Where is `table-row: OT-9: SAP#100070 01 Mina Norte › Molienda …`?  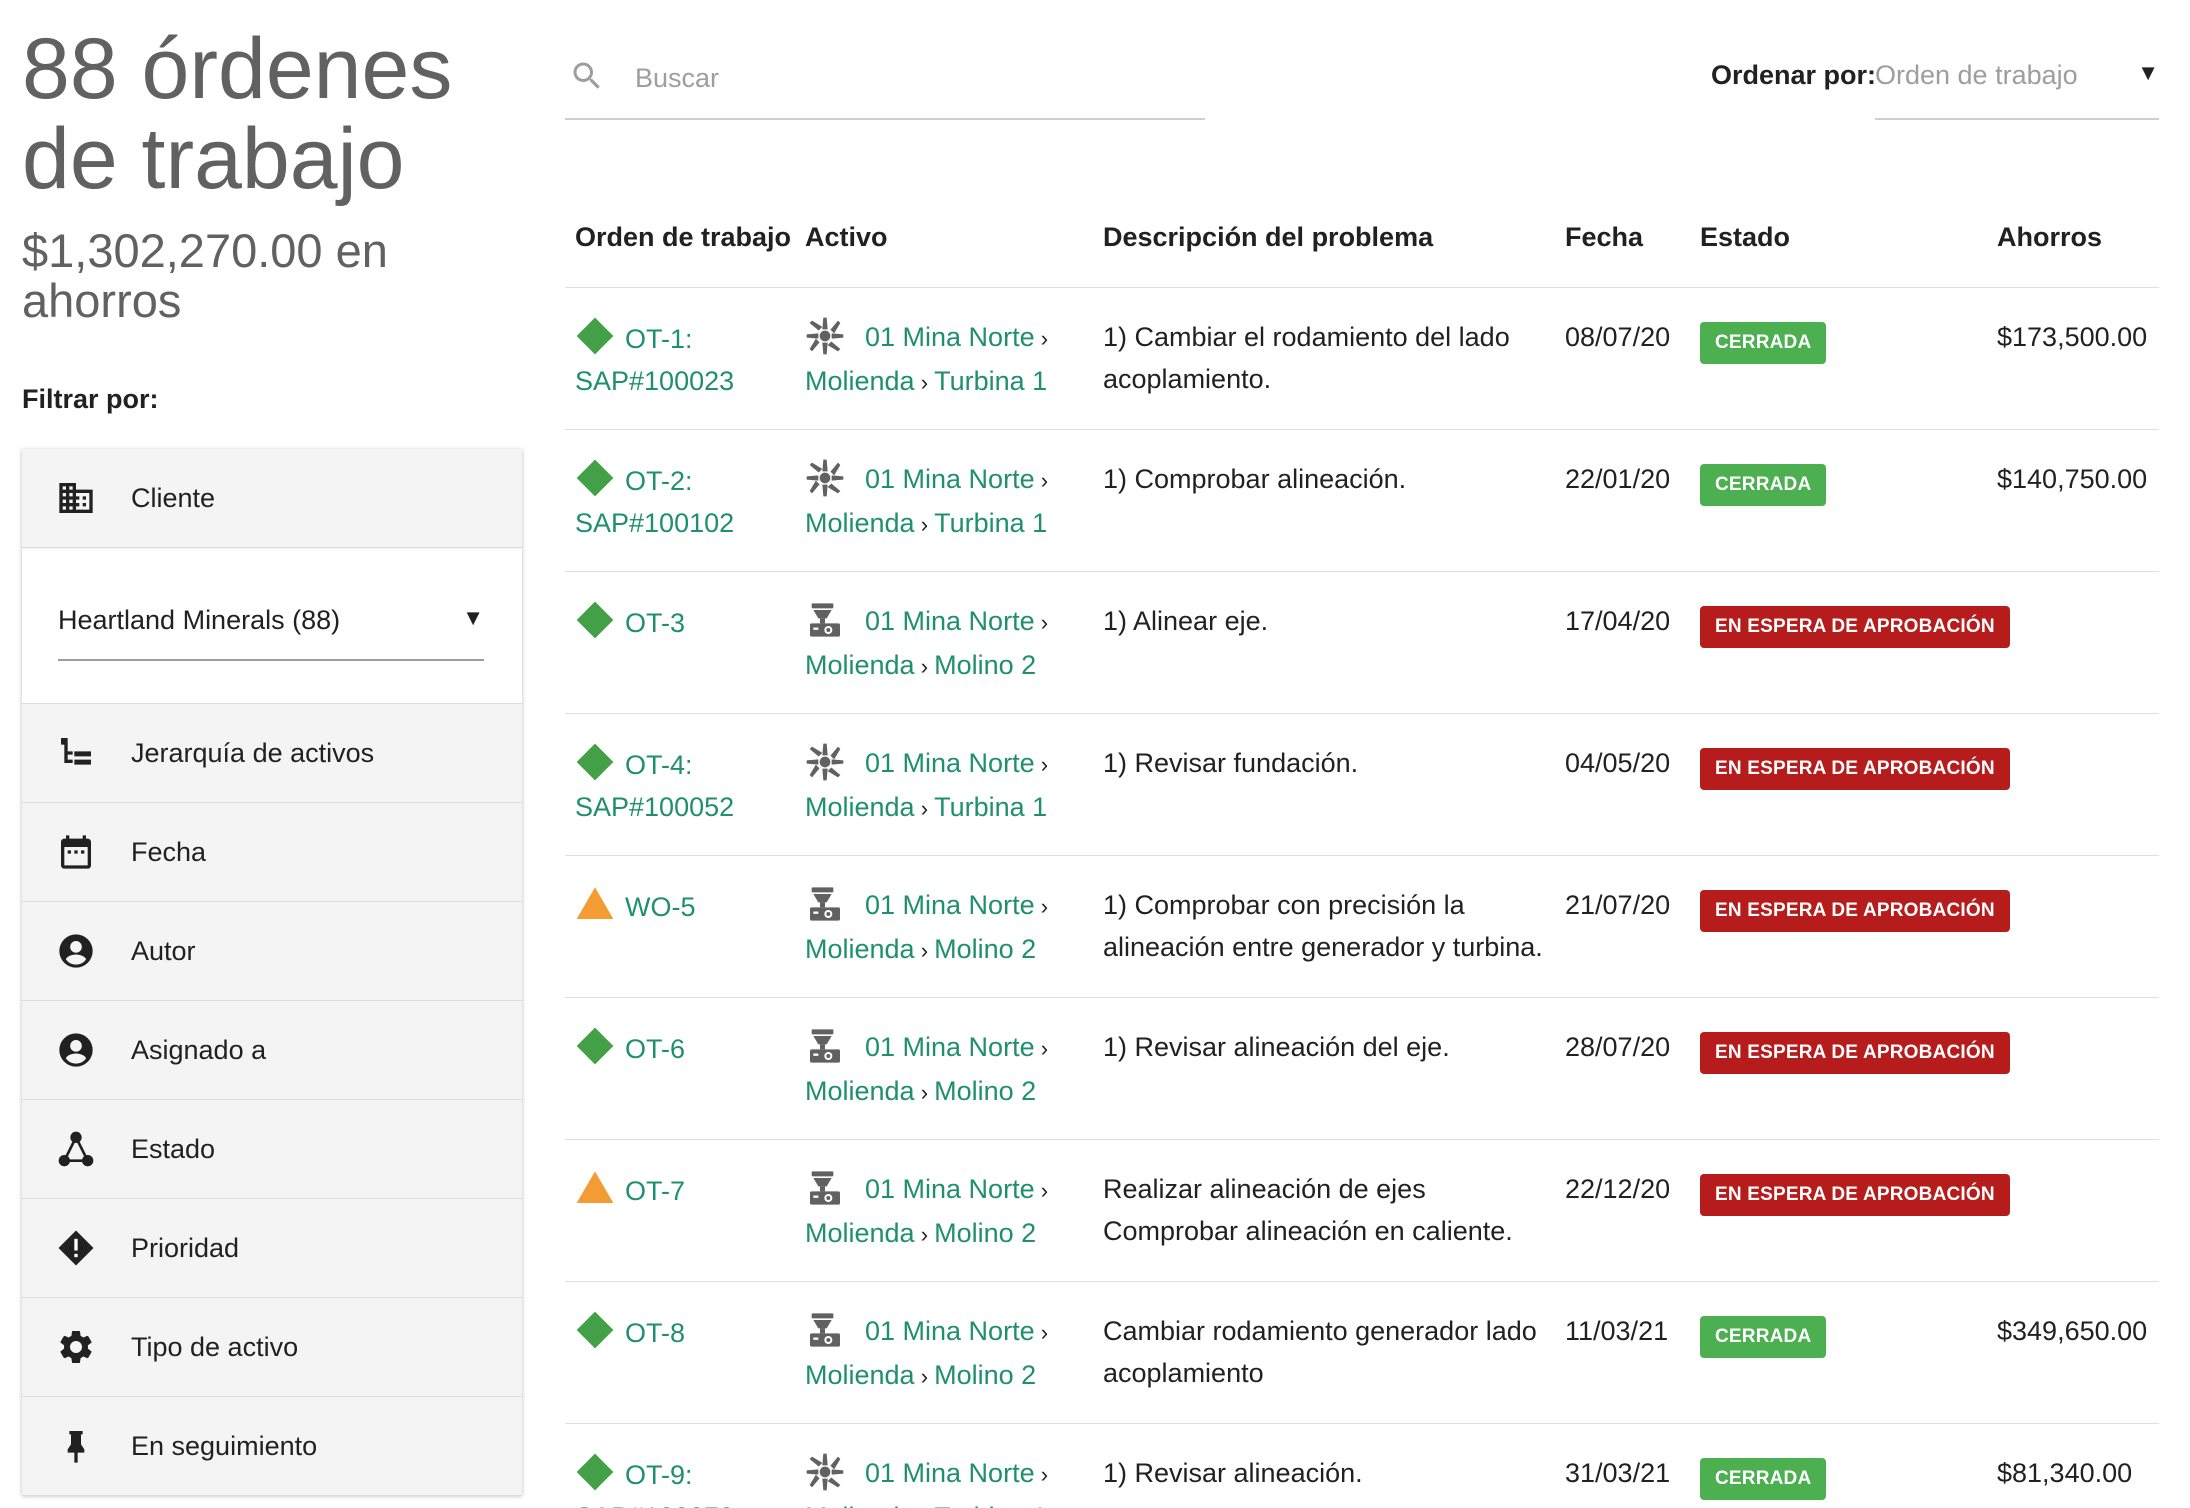
table-row: OT-9: SAP#100070 01 Mina Norte › Molienda … is located at coordinates (1362, 1466).